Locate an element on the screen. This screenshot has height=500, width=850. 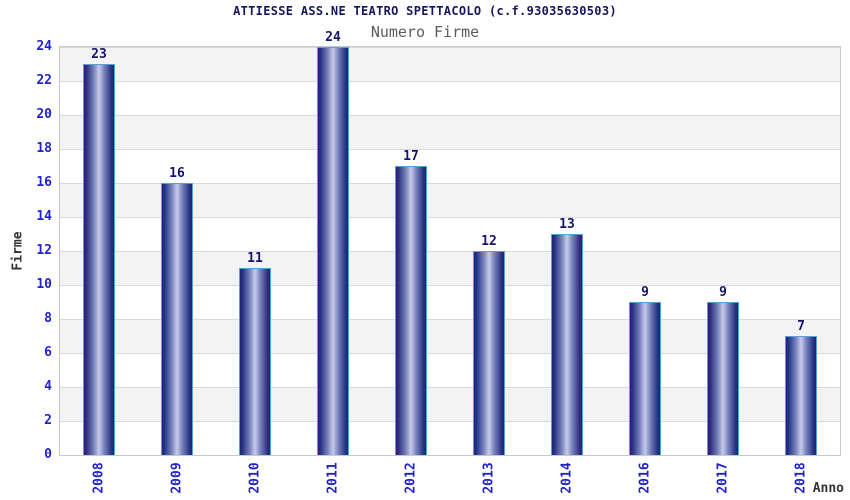
bar-value-label: 12 is located at coordinates (489, 241).